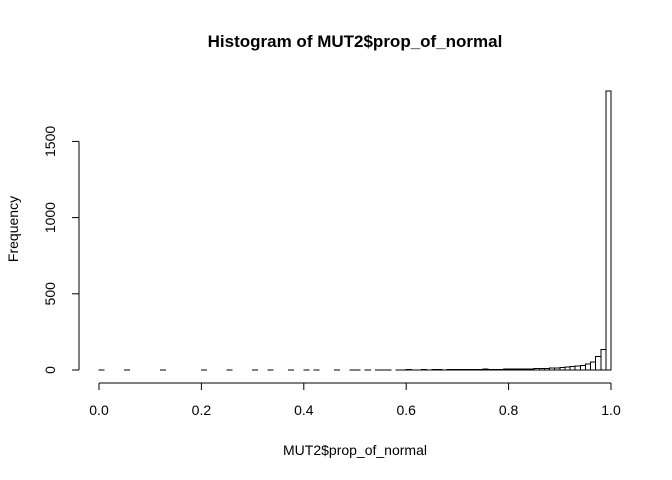 This screenshot has height=480, width=672. What do you see at coordinates (99, 410) in the screenshot?
I see `x-tick-label: 0.0` at bounding box center [99, 410].